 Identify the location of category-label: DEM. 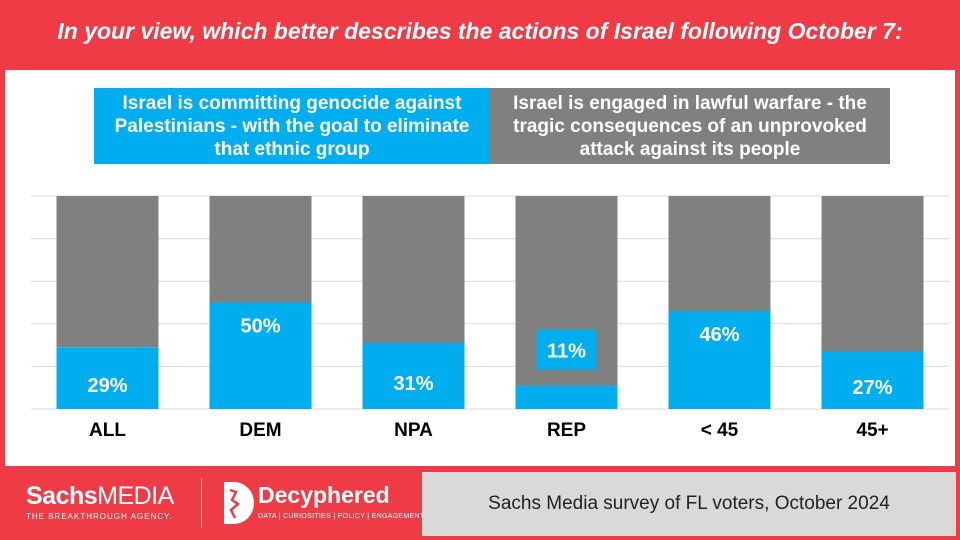
(260, 430).